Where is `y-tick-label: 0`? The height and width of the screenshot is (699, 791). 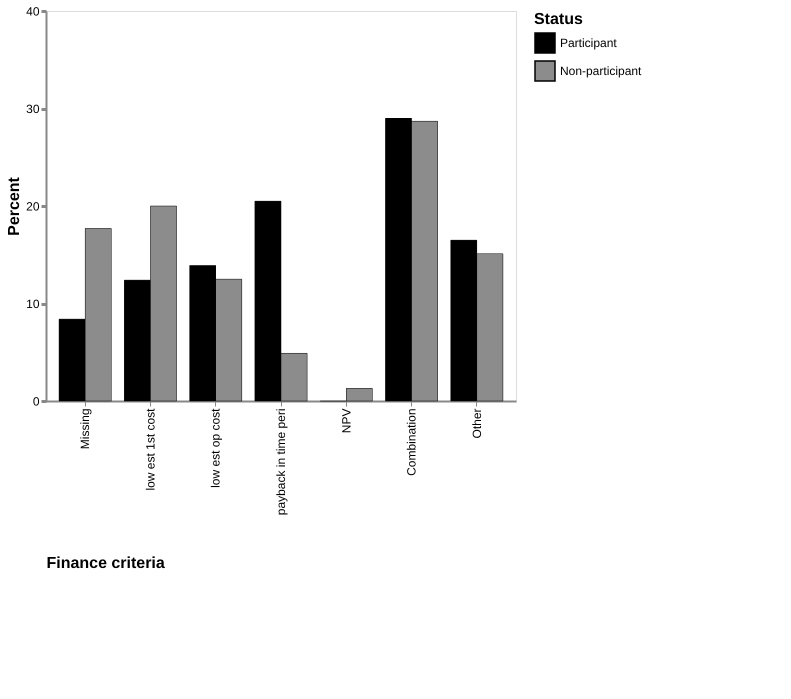 y-tick-label: 0 is located at coordinates (36, 401).